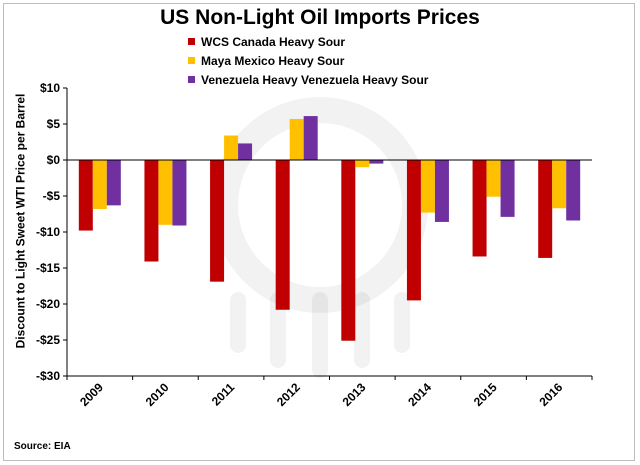  I want to click on y-tick-label: $5, so click(54, 124).